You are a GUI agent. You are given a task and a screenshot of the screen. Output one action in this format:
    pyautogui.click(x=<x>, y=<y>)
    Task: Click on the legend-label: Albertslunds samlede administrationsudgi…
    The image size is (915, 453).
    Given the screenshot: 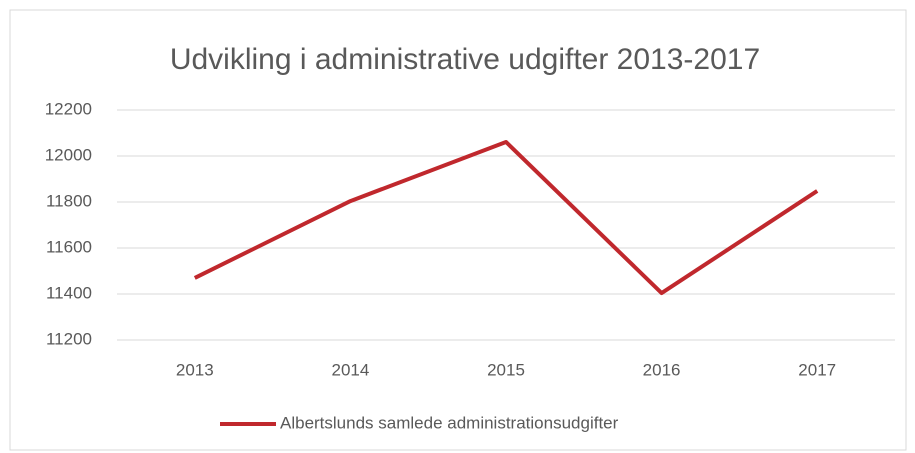 What is the action you would take?
    pyautogui.click(x=449, y=422)
    